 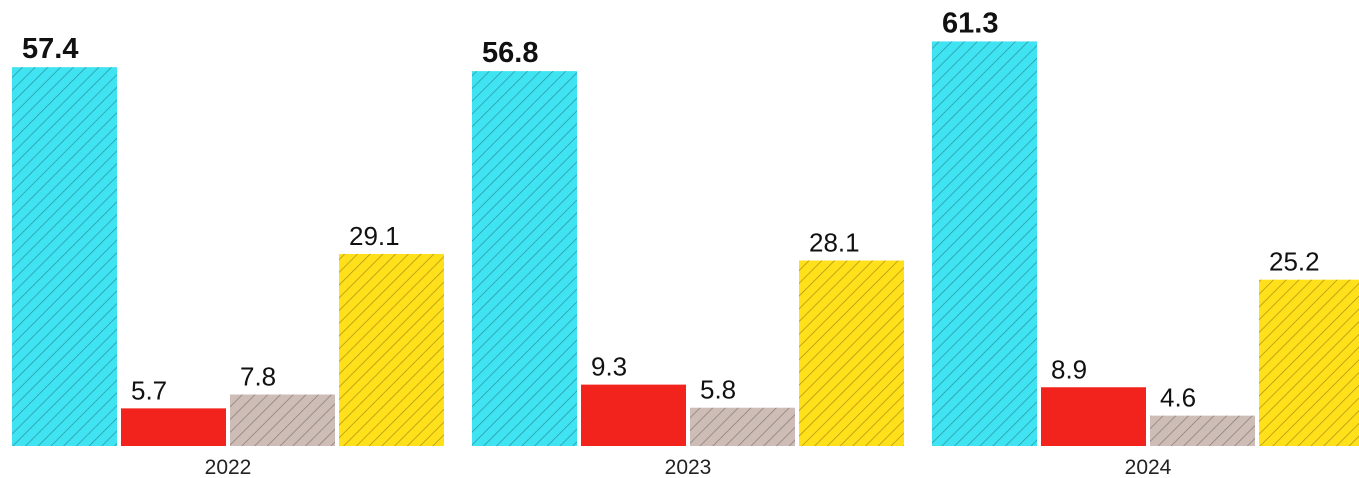 I want to click on value-label-2024-series-1: 61.3, so click(x=970, y=23).